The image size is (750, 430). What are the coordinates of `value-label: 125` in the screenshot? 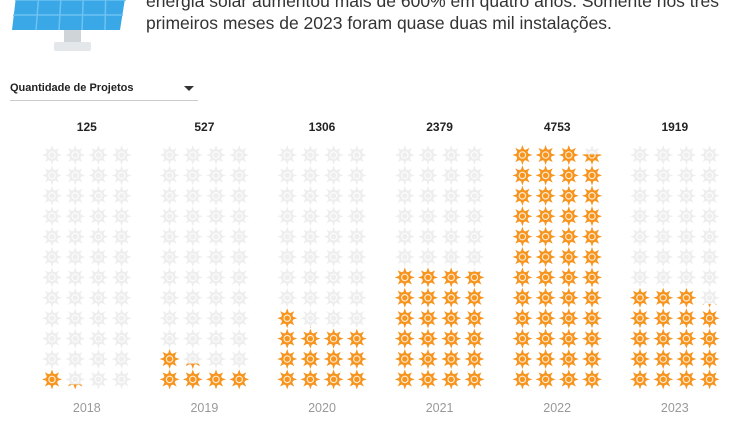 It's located at (87, 127).